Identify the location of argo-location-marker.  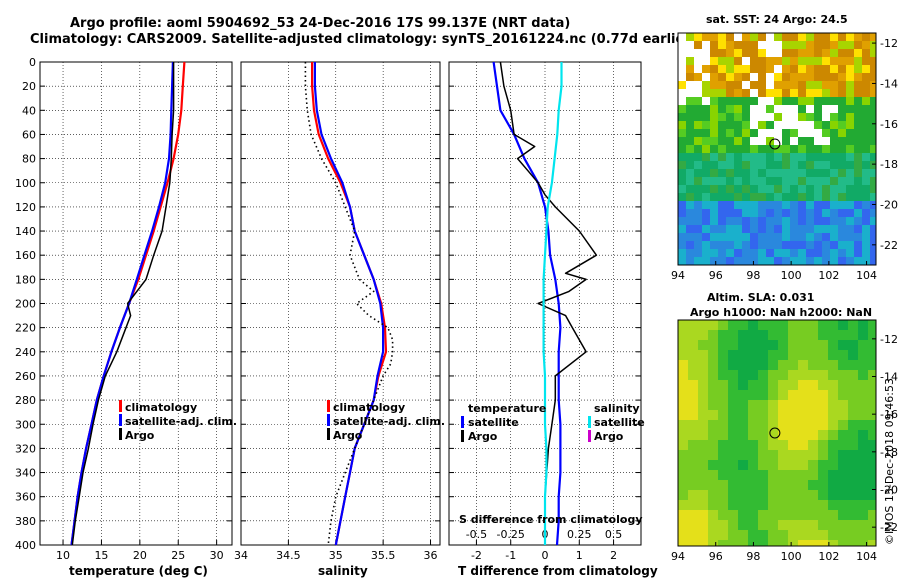
(775, 144).